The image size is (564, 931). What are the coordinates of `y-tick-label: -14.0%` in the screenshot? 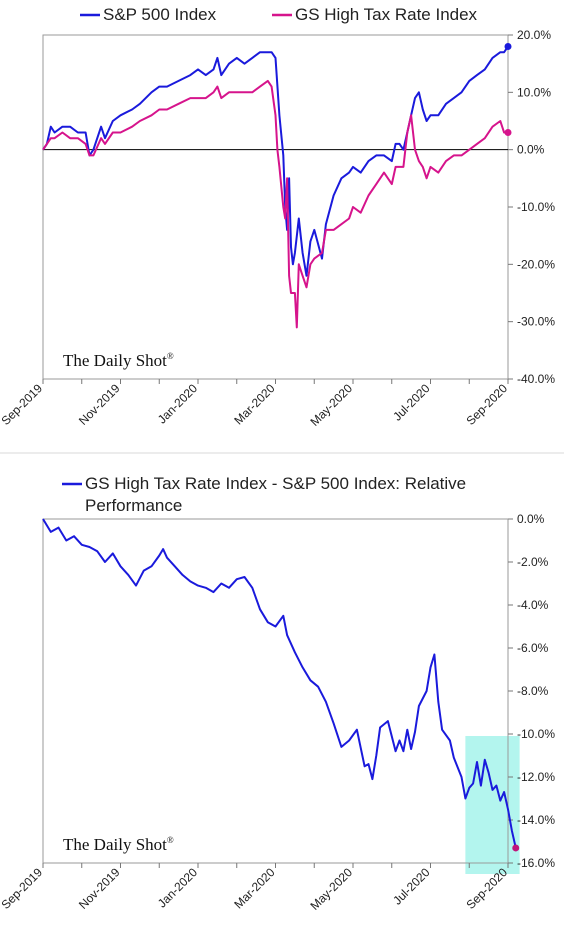 It's located at (536, 820).